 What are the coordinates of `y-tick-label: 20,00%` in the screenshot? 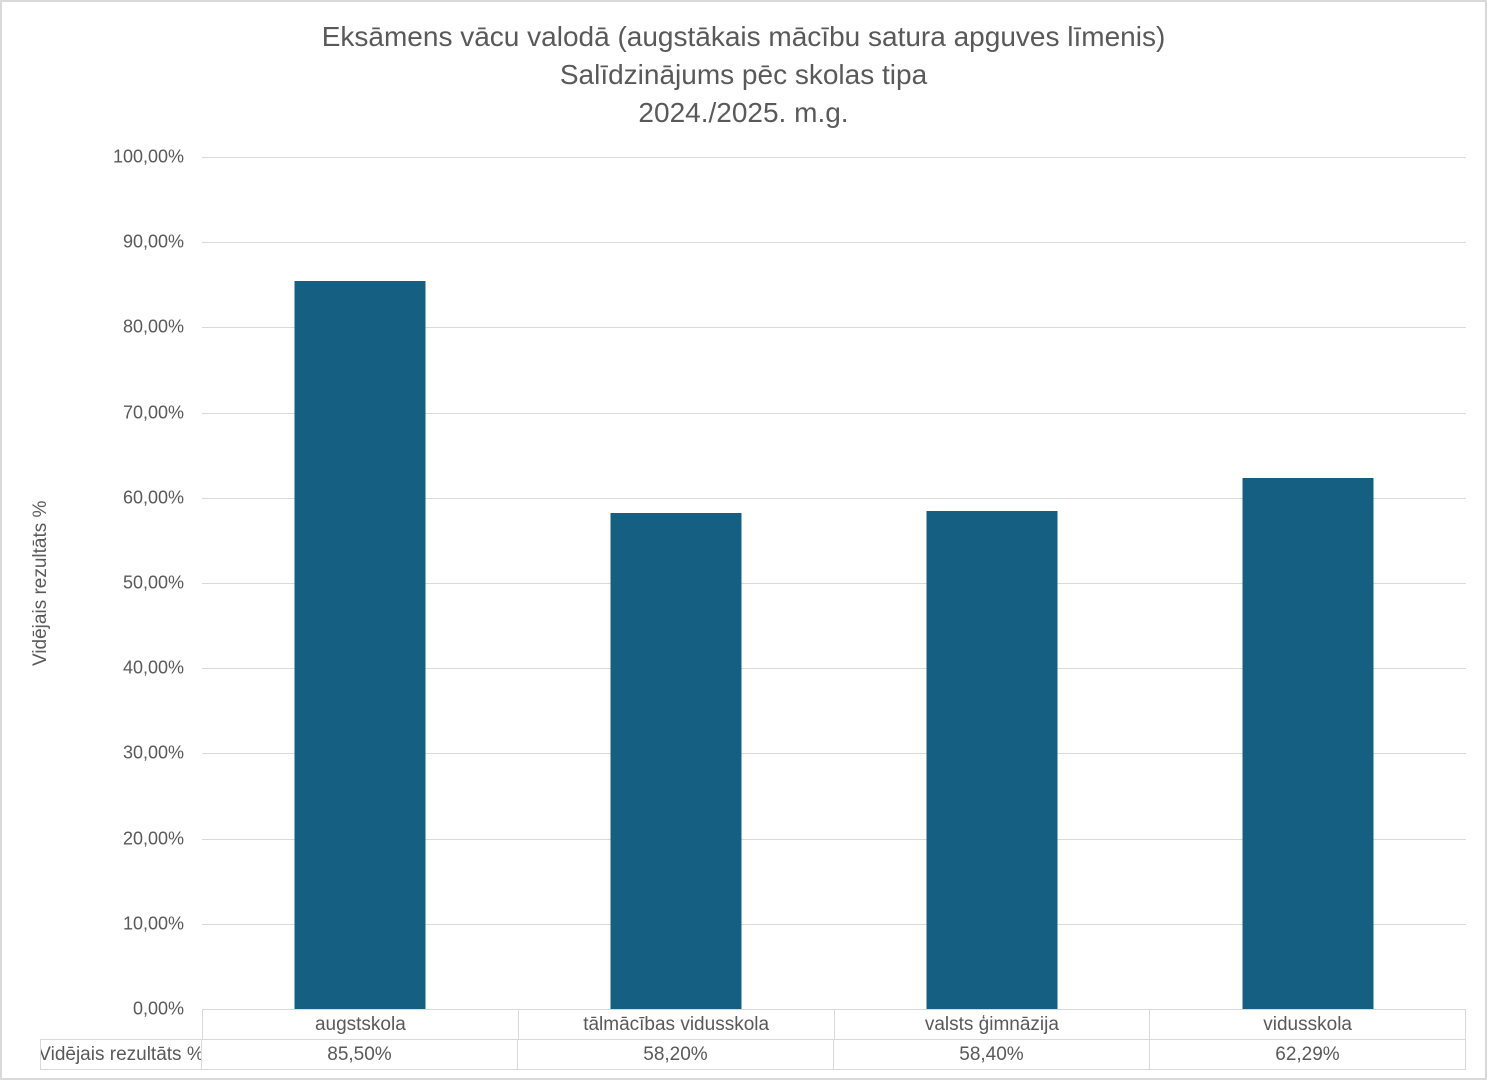 It's located at (153, 838).